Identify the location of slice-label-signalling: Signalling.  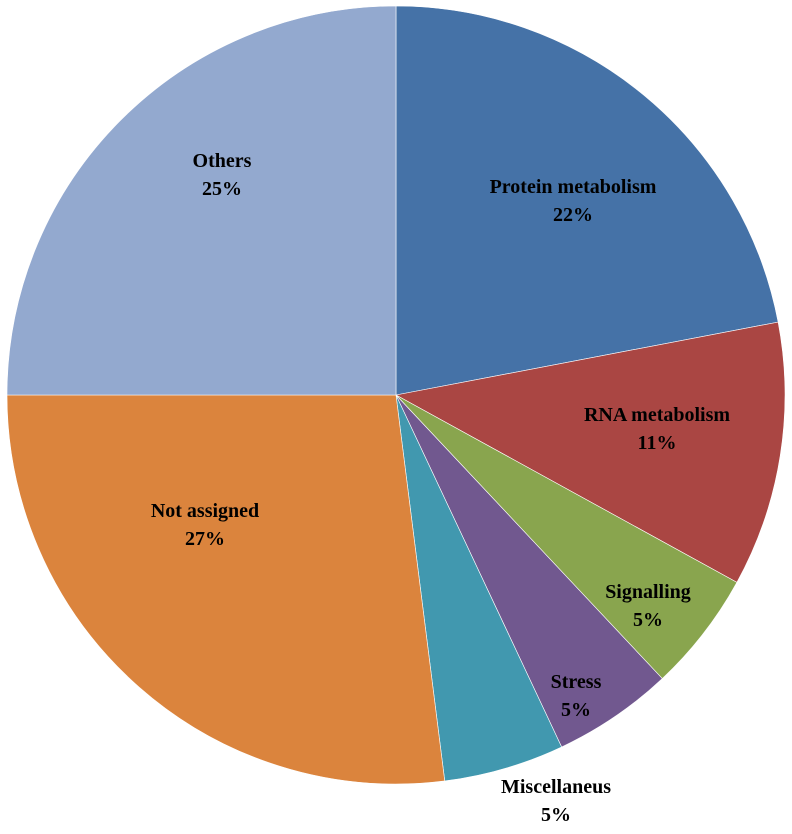
(648, 592).